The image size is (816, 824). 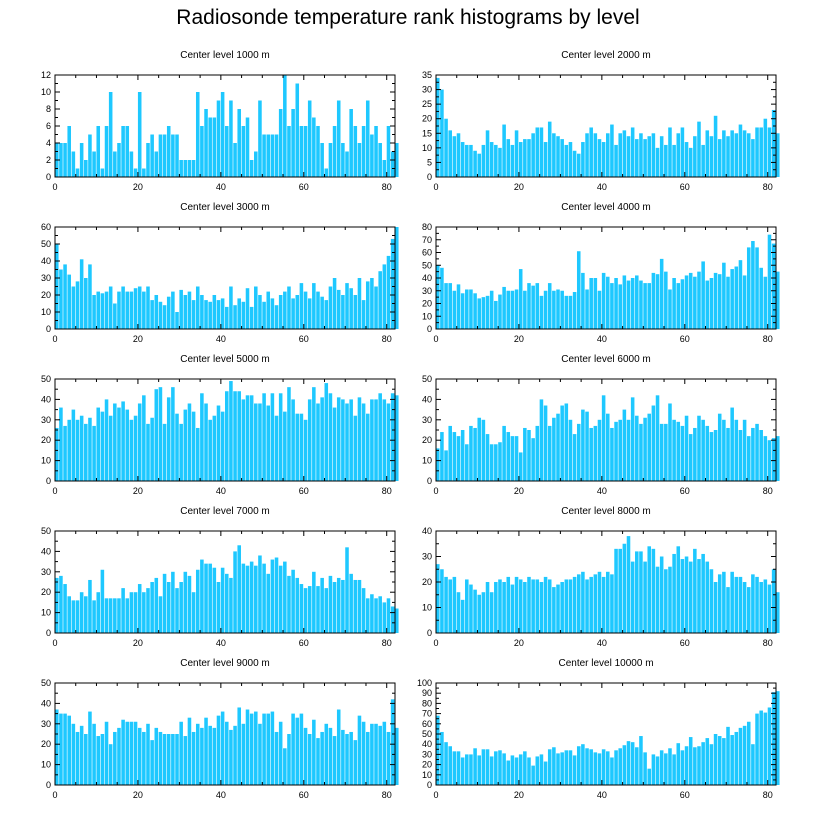 What do you see at coordinates (685, 491) in the screenshot?
I see `x-tick-label: 60` at bounding box center [685, 491].